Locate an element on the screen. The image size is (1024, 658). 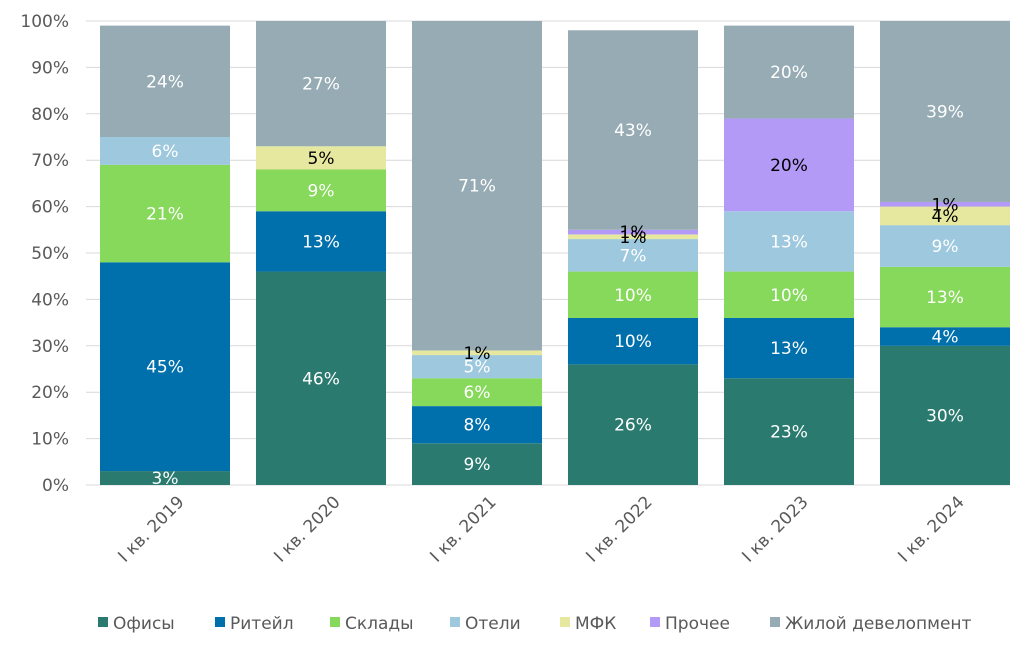
y-tick-label: 10% is located at coordinates (50, 440).